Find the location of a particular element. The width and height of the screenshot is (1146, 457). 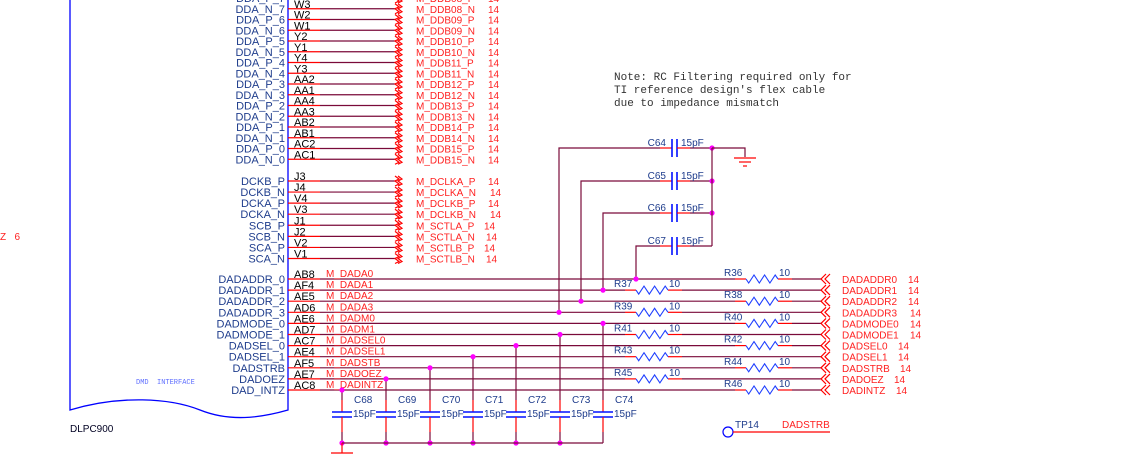

dad-row: DAD_INTZ AC8 M_DADINTZ R46 10 DADINTZ 14 is located at coordinates (569, 388).